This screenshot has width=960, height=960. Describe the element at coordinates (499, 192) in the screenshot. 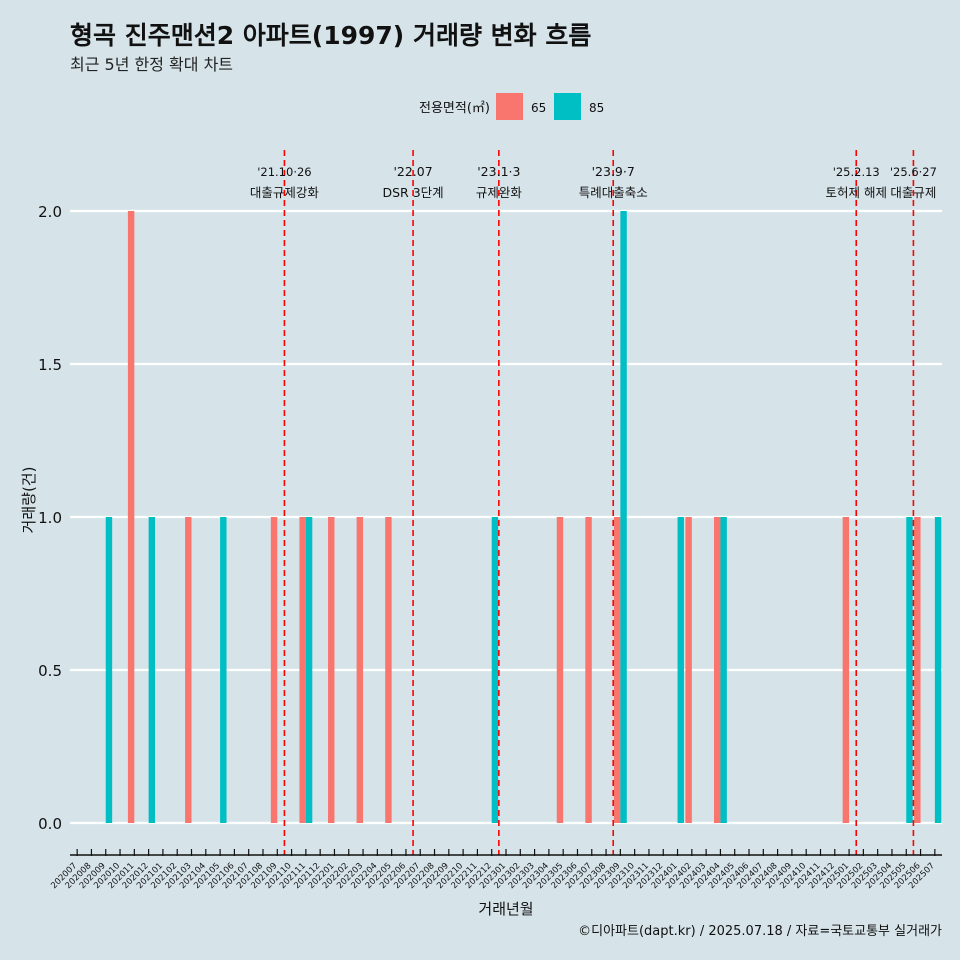

I see `event-label: 규제완화` at that location.